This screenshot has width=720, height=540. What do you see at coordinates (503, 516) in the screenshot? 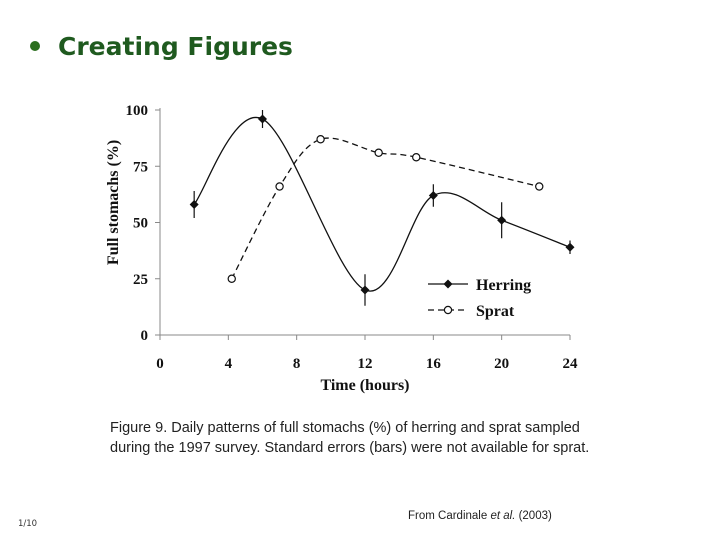
I see `source-italic: et al.` at bounding box center [503, 516].